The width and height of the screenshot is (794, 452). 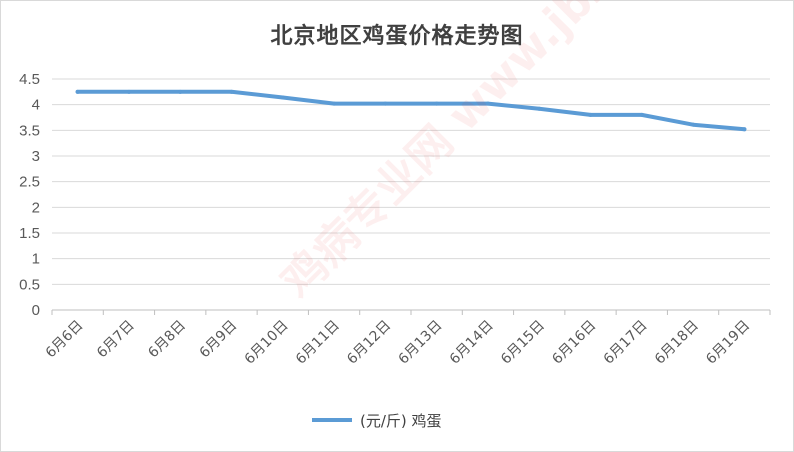 I want to click on y-tick-label: 3.5, so click(x=29, y=130).